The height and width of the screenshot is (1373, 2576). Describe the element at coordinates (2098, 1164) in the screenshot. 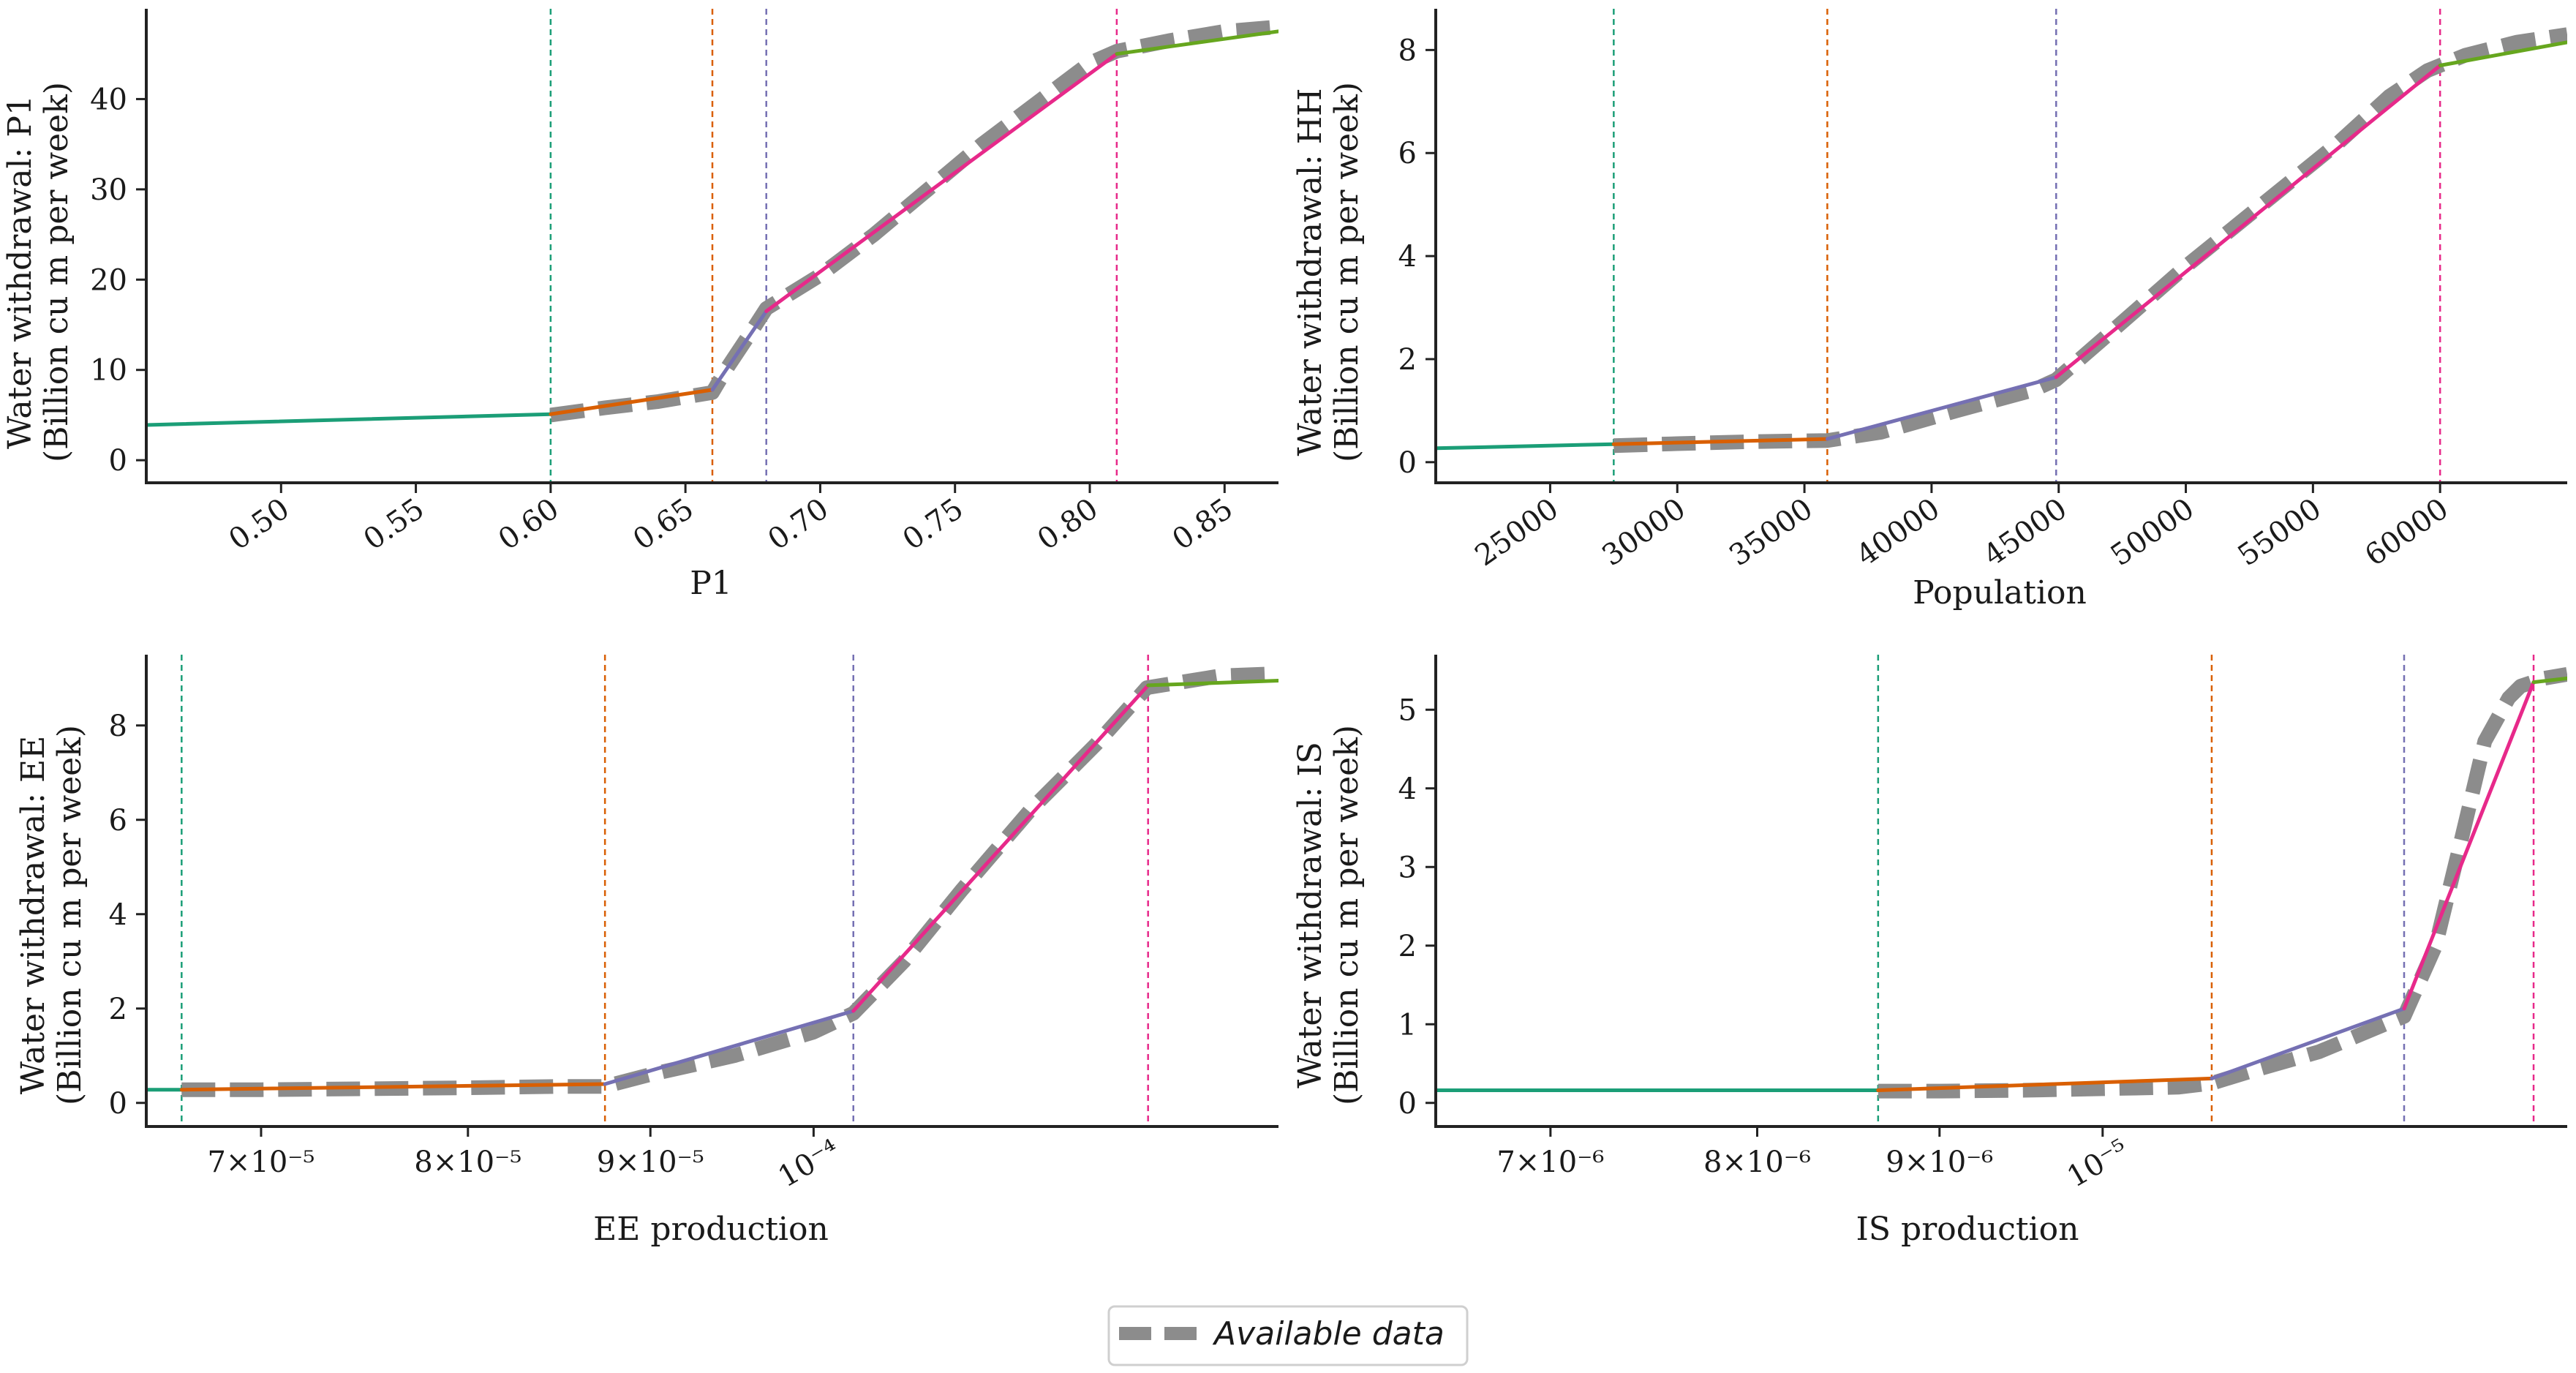

I see `is-xtick-label: 10⁻⁵` at that location.